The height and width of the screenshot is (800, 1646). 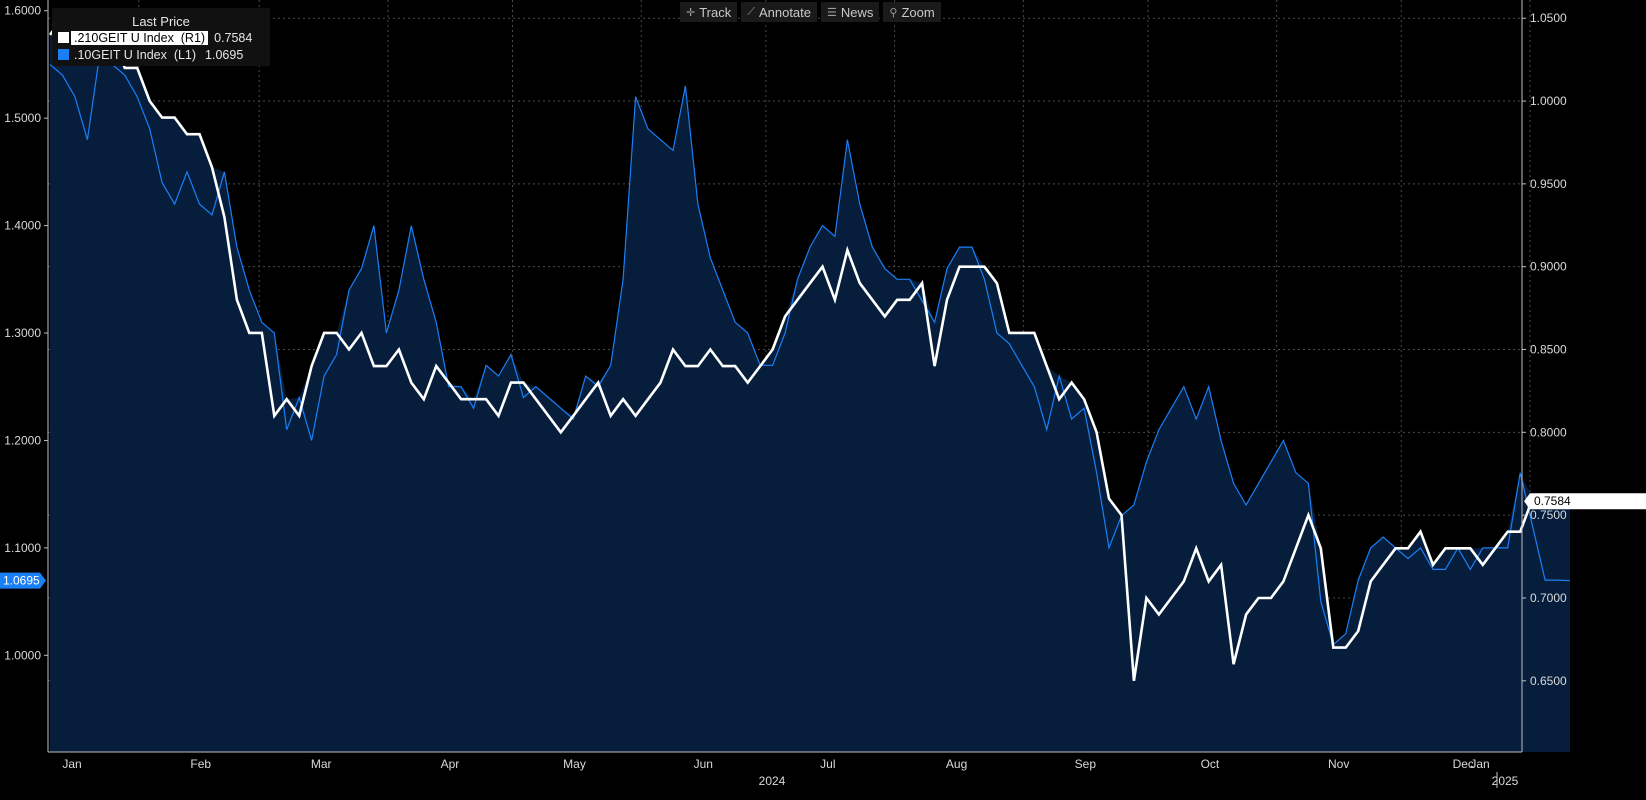 I want to click on magnifier-icon: ⚲, so click(x=893, y=12).